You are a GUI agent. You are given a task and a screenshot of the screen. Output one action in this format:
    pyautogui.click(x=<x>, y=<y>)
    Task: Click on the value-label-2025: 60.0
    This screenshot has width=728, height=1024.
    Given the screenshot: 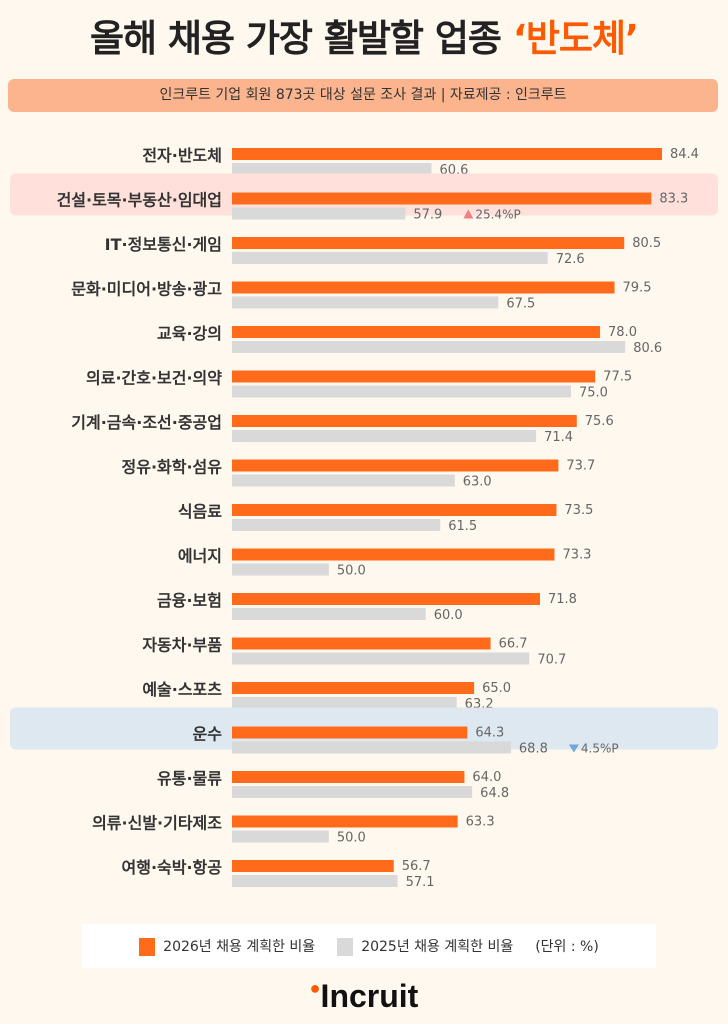 What is the action you would take?
    pyautogui.click(x=448, y=615)
    